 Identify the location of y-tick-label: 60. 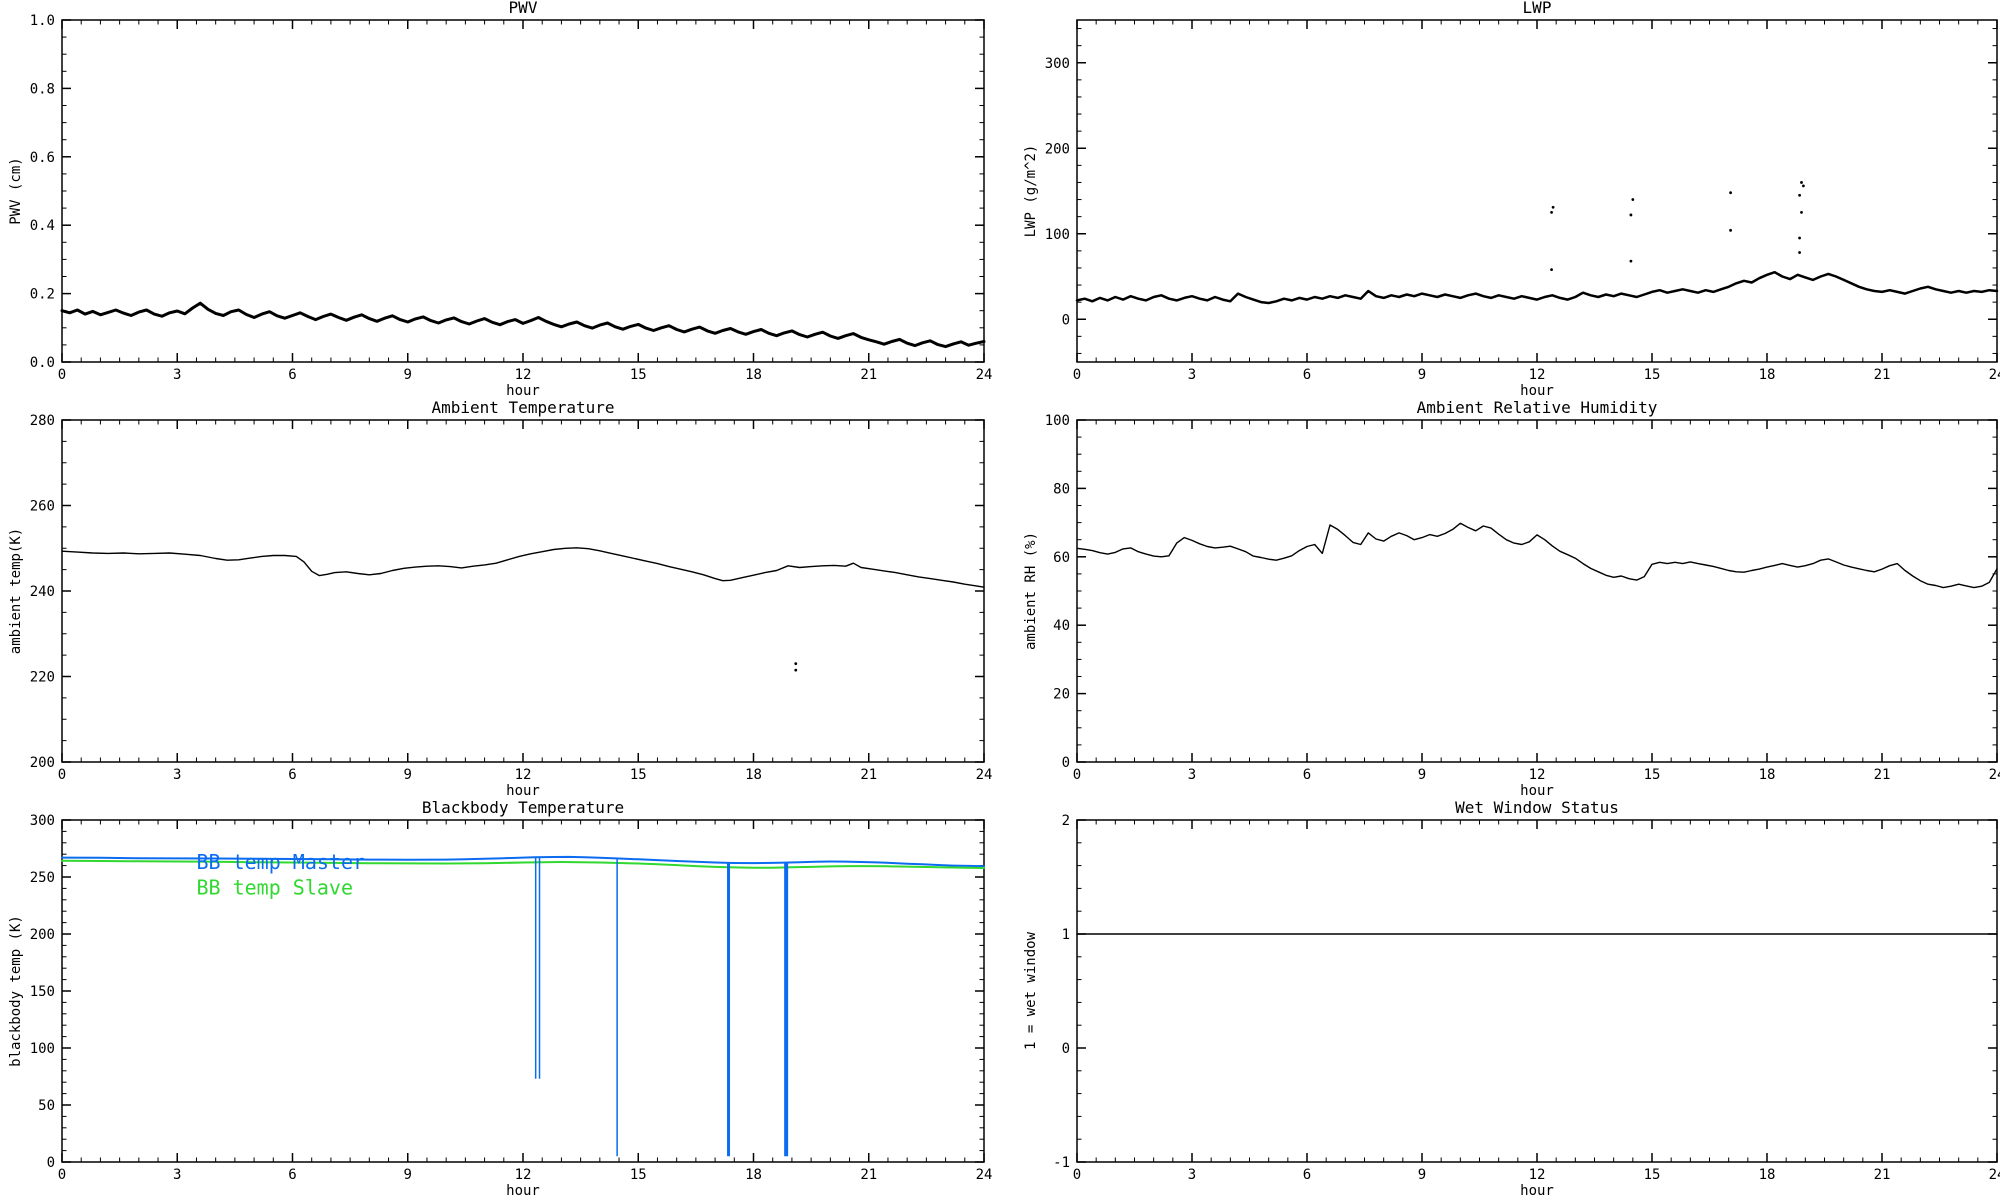
(1061, 558).